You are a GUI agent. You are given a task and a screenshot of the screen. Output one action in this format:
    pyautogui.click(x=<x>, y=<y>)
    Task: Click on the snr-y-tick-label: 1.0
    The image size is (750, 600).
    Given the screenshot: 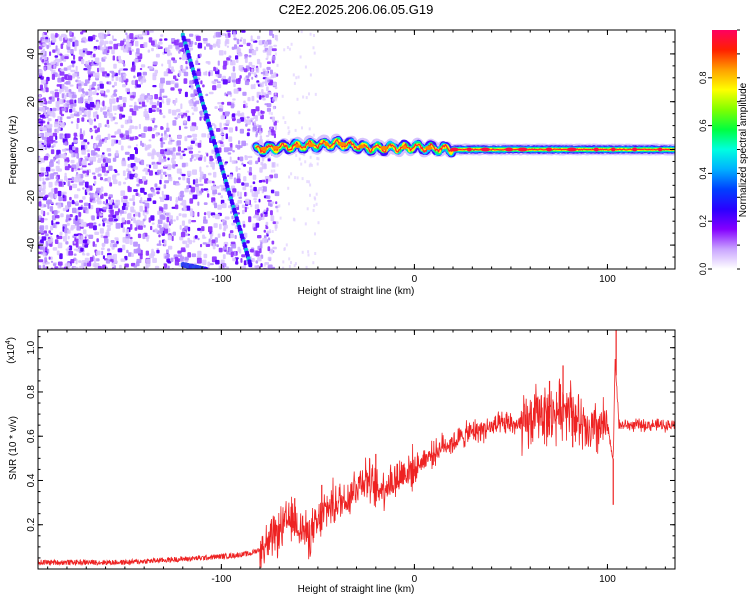 What is the action you would take?
    pyautogui.click(x=31, y=347)
    